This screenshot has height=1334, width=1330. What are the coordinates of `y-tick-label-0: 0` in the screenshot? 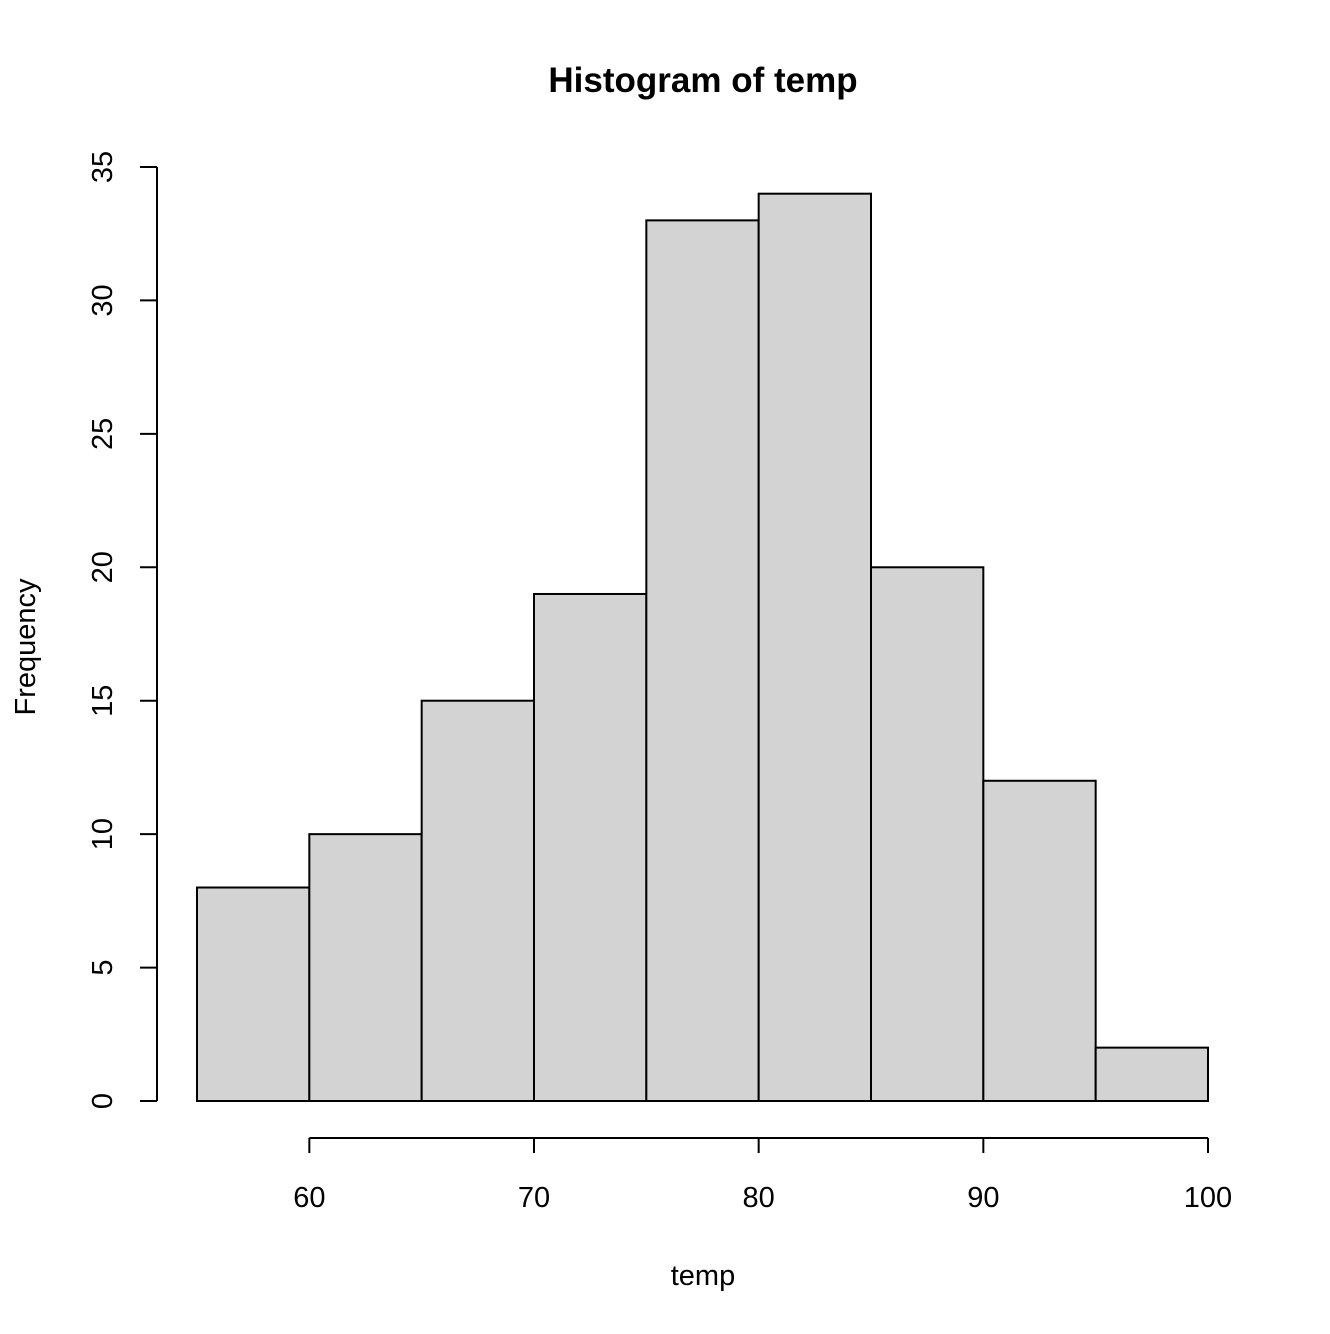 It's located at (103, 1101).